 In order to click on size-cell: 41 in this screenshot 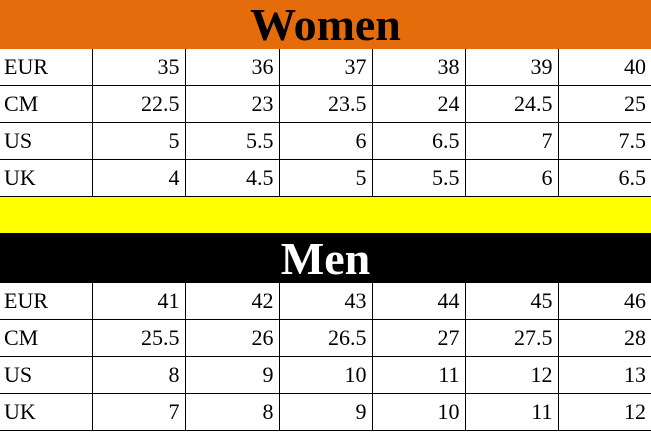, I will do `click(138, 301)`.